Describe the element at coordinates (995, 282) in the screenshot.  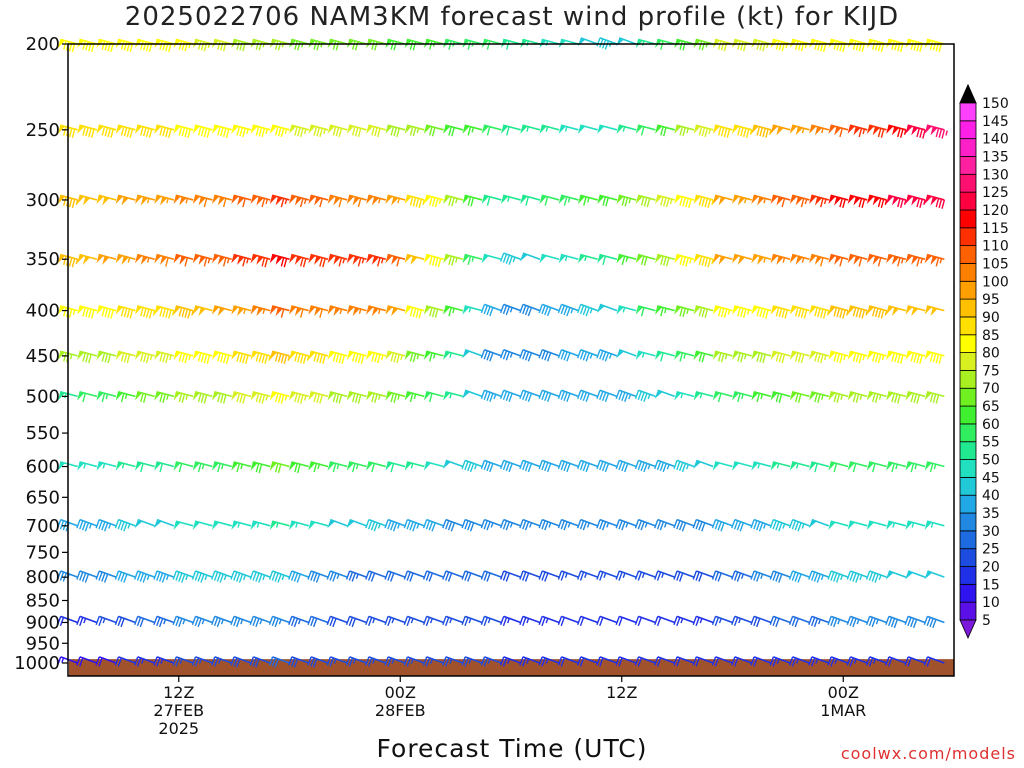
I see `color-bar-label: 100` at that location.